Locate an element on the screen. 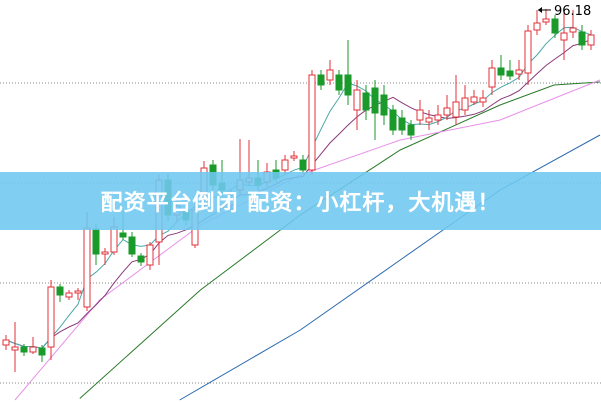 The height and width of the screenshot is (402, 601). title-banner: 配资平台倒闭 配资：小杠杆，大机遇！ is located at coordinates (300, 201).